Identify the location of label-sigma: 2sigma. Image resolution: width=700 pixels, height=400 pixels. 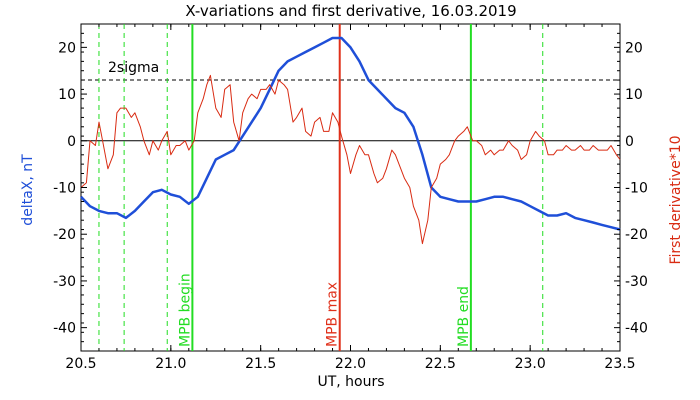
(133, 68).